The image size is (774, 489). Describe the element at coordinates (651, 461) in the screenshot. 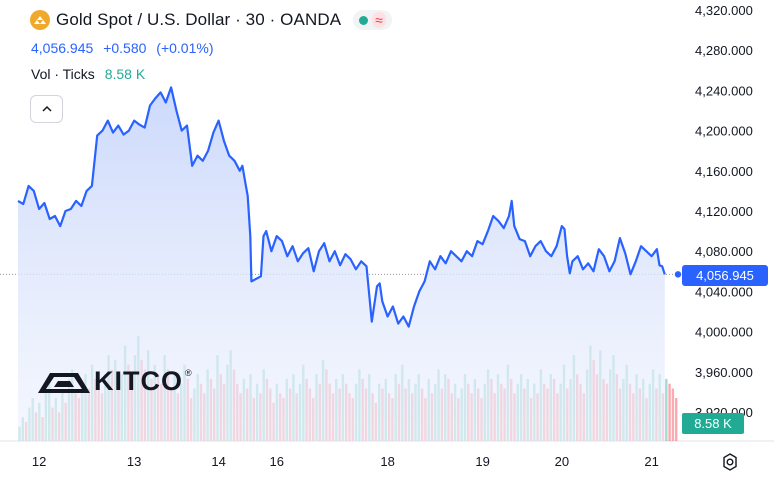

I see `x-tick-label: 21` at that location.